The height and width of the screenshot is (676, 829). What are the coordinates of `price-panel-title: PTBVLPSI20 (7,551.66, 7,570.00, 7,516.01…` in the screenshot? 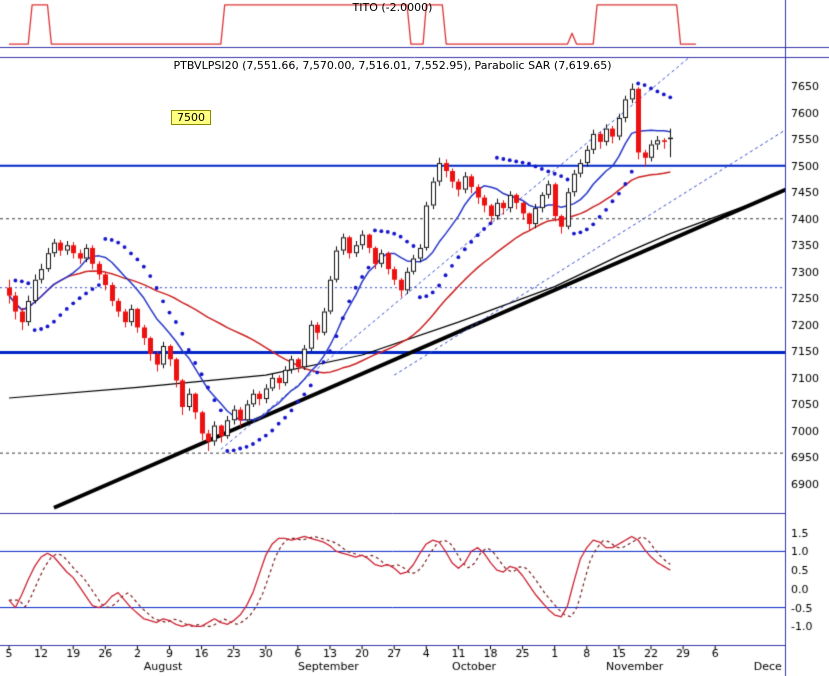 It's located at (392, 65).